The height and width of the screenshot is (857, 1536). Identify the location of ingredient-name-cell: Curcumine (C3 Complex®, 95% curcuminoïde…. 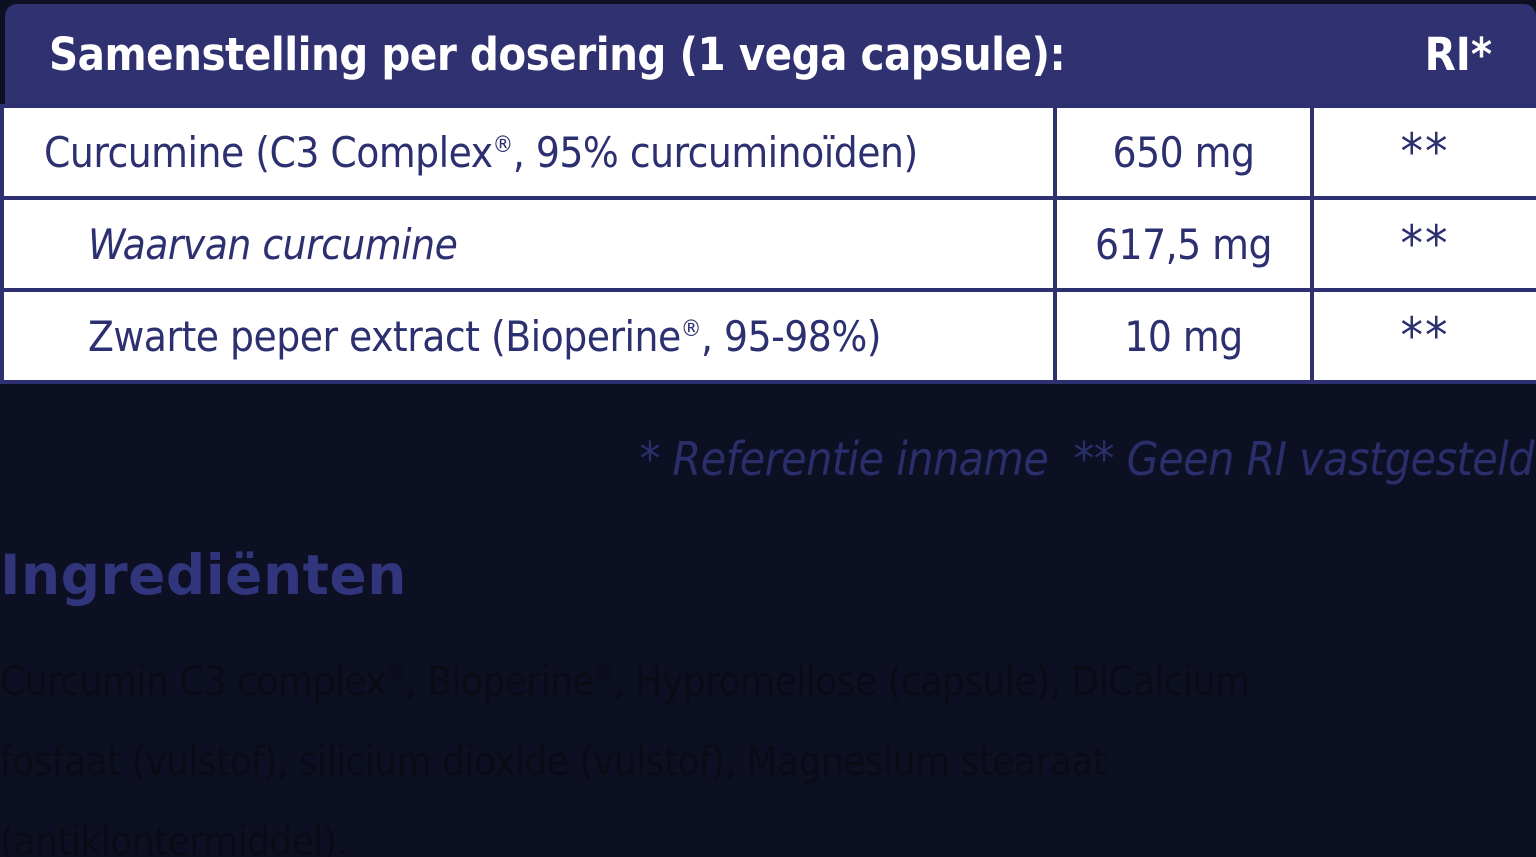
(528, 152).